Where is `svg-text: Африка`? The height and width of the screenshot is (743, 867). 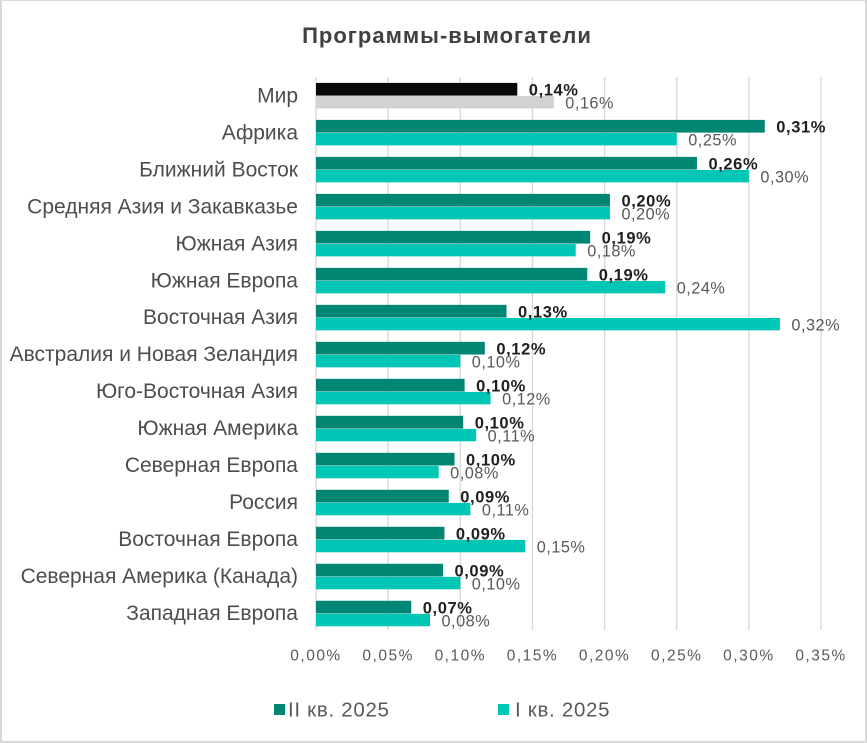
svg-text: Африка is located at coordinates (260, 132).